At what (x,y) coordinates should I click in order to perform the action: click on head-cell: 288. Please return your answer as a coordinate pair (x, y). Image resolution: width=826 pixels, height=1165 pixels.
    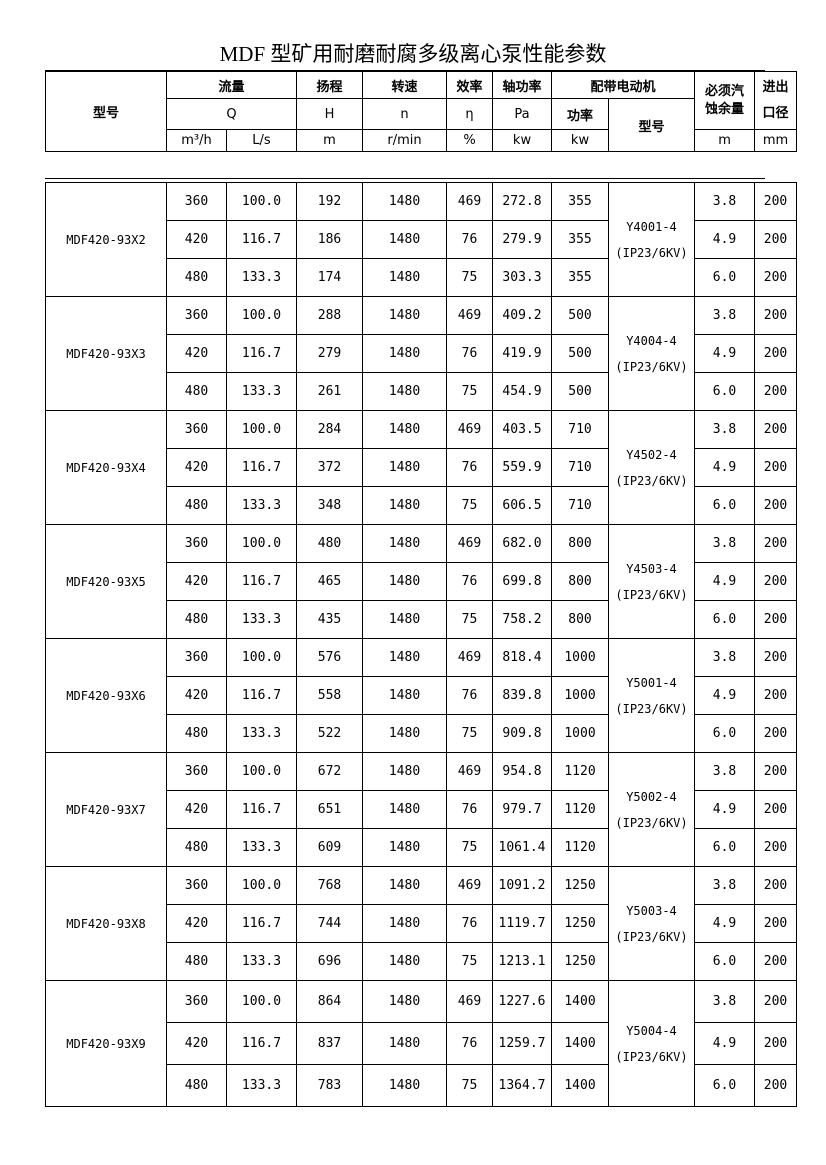
    Looking at the image, I should click on (329, 315).